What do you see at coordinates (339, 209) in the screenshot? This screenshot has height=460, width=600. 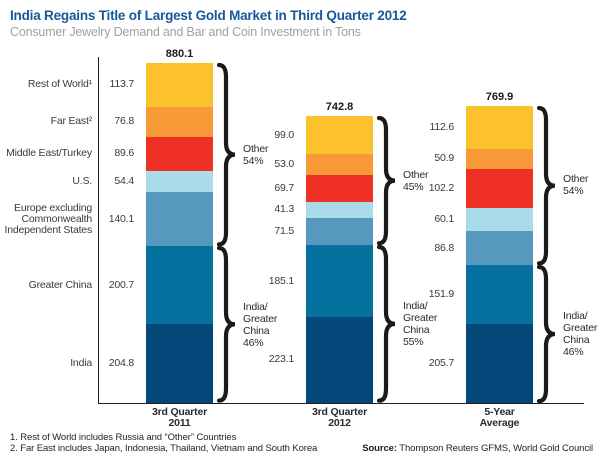 I see `bar-segment-3rd-quarter-2012-u-s` at bounding box center [339, 209].